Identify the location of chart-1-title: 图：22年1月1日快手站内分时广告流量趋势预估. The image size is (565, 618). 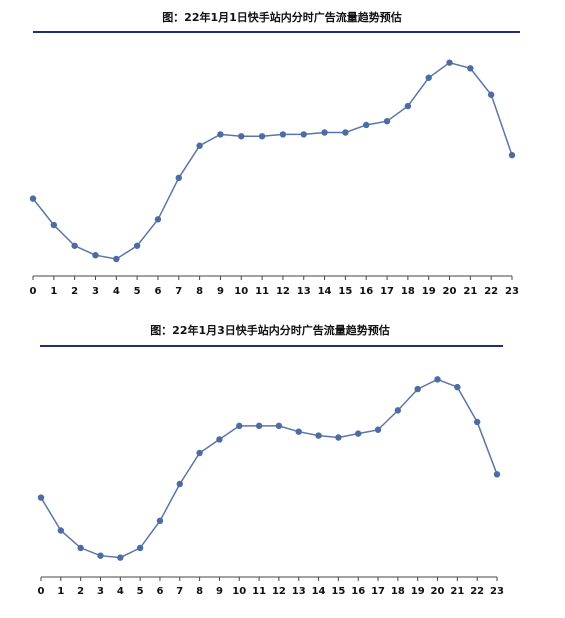
(282, 17).